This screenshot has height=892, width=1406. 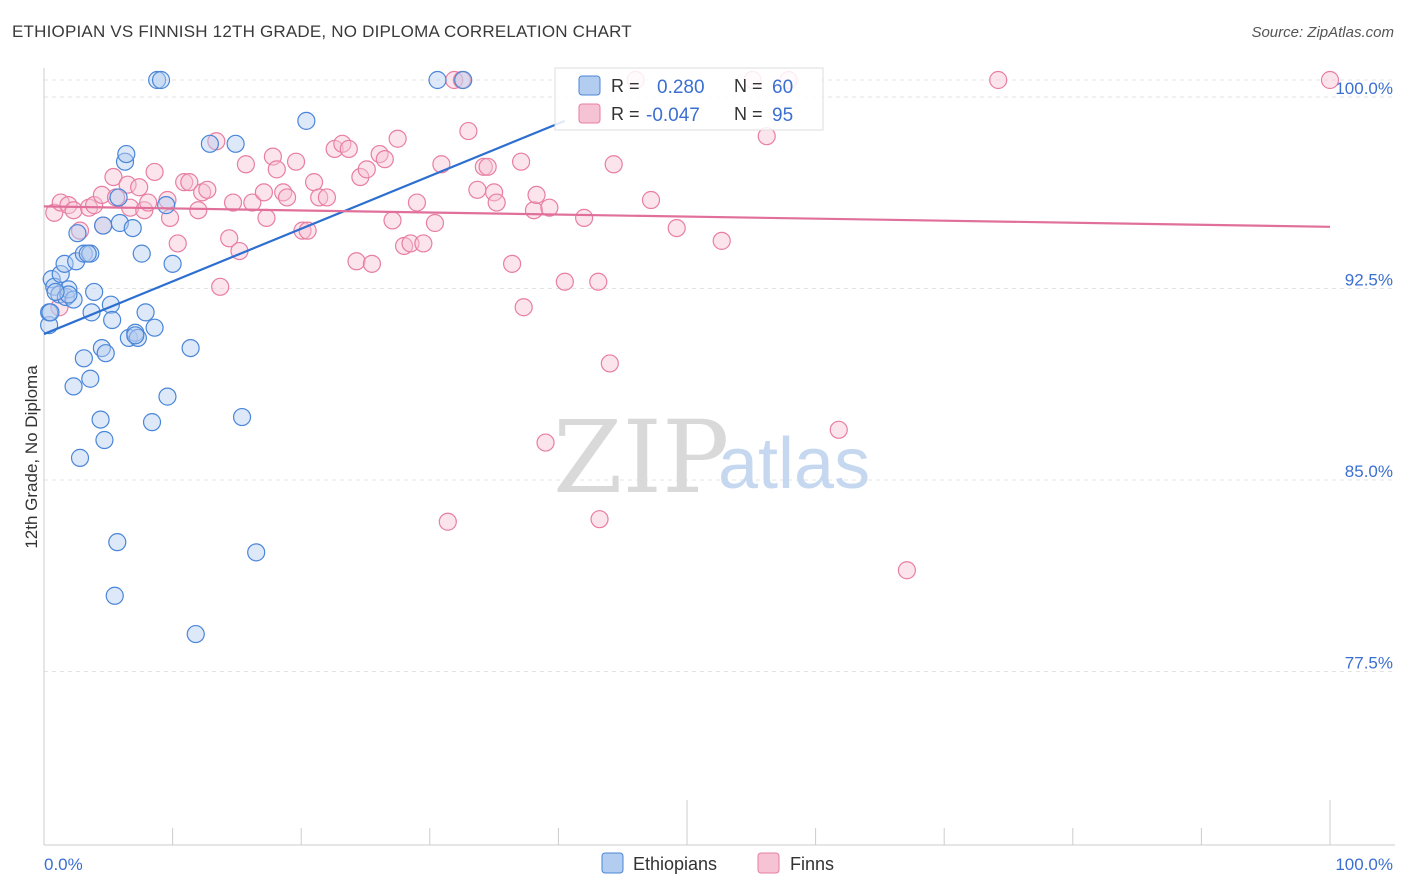 I want to click on y-tick-label-0: 100.0%, so click(x=1364, y=88).